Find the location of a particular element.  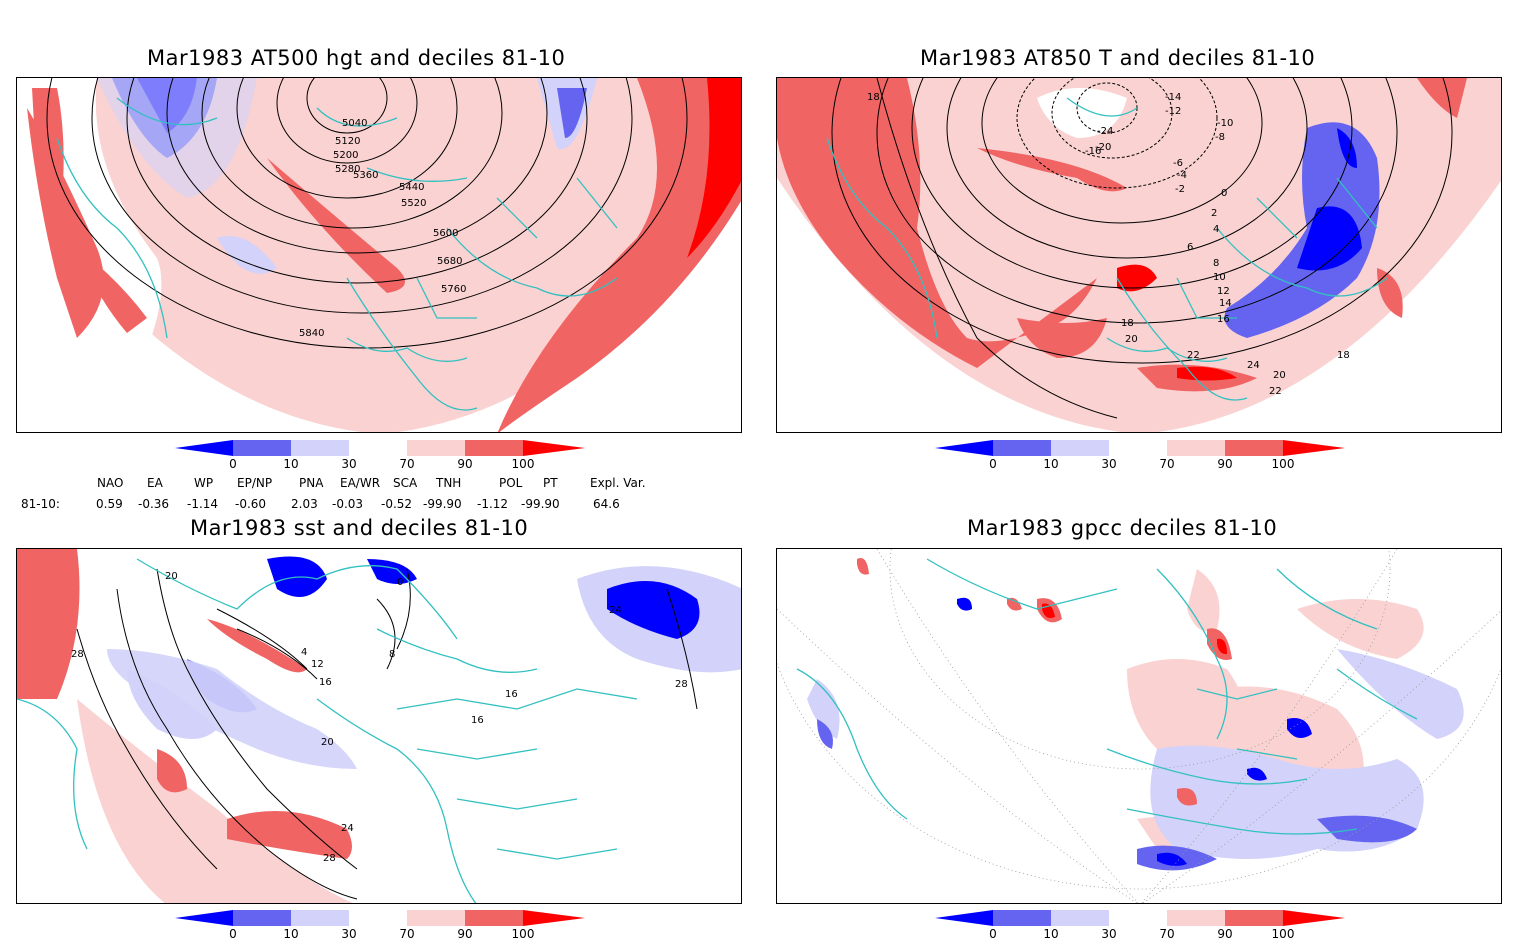

contour-label: 6 is located at coordinates (1190, 247).